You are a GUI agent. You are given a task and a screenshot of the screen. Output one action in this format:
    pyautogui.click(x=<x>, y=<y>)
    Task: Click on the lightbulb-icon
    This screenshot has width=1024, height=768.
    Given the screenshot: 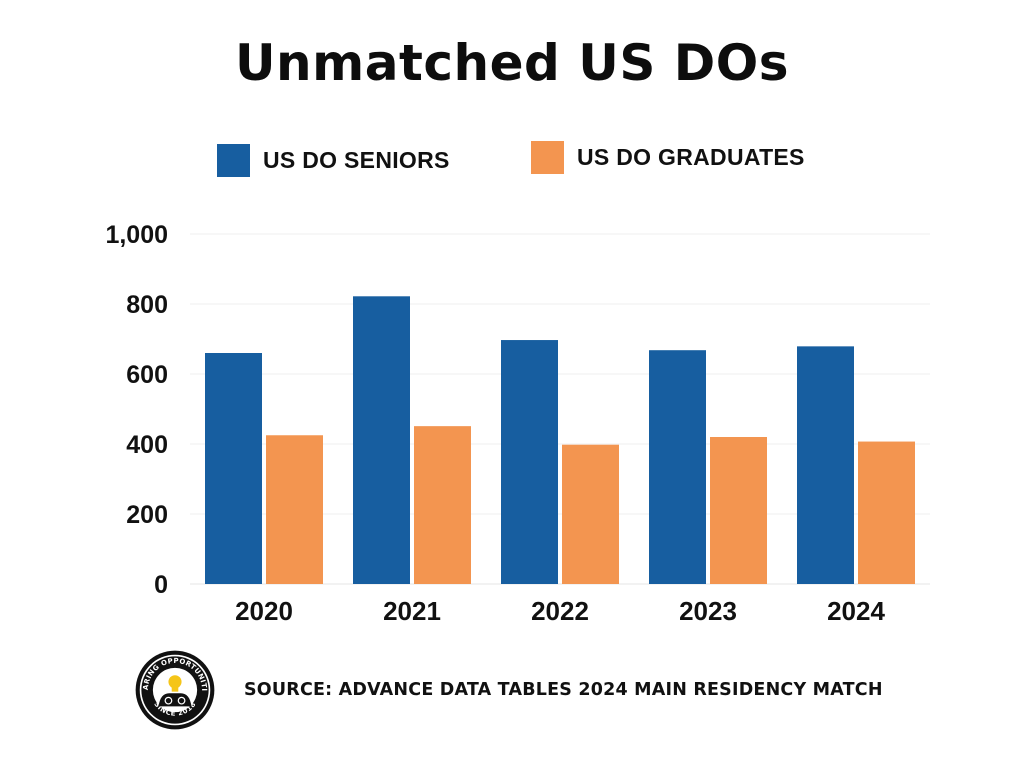 What is the action you would take?
    pyautogui.click(x=175, y=682)
    